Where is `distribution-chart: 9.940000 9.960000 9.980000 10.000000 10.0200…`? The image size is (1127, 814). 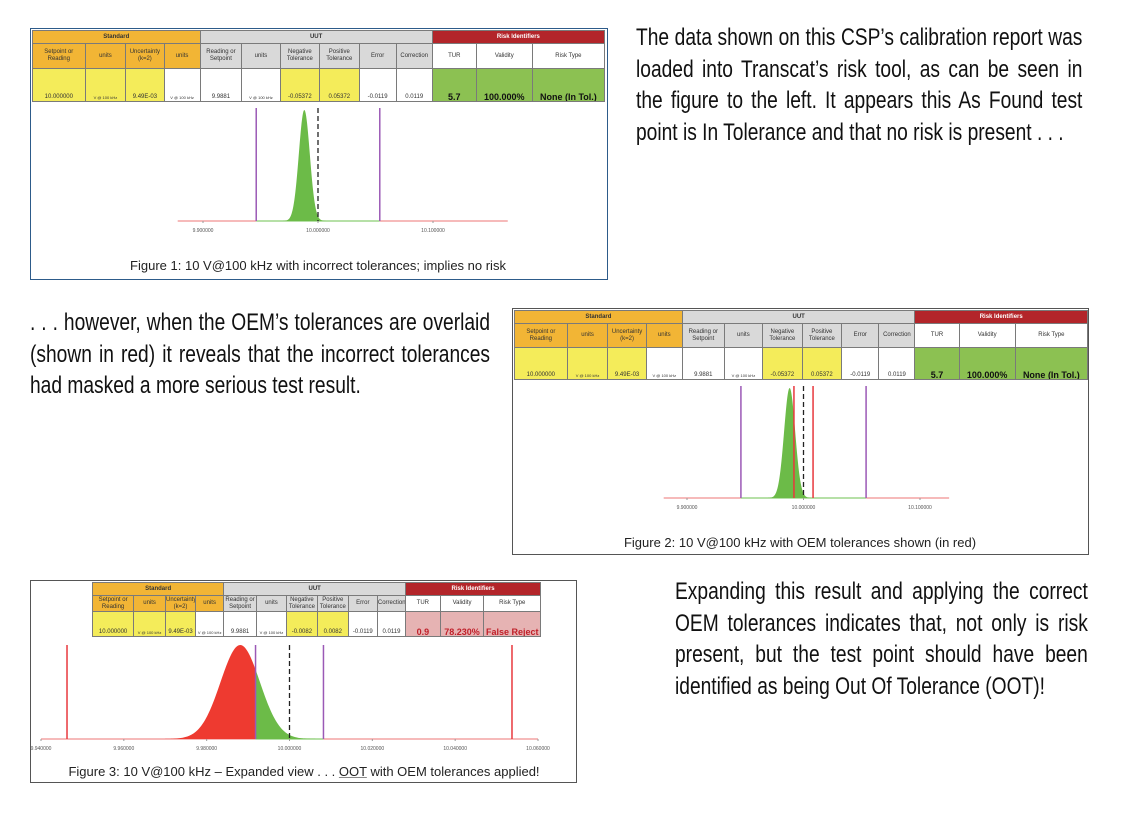 distribution-chart: 9.940000 9.960000 9.980000 10.000000 10.0200… is located at coordinates (290, 698).